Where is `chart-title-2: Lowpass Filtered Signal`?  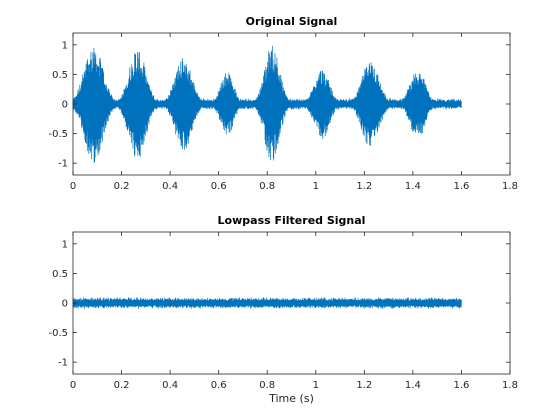
chart-title-2: Lowpass Filtered Signal is located at coordinates (292, 220).